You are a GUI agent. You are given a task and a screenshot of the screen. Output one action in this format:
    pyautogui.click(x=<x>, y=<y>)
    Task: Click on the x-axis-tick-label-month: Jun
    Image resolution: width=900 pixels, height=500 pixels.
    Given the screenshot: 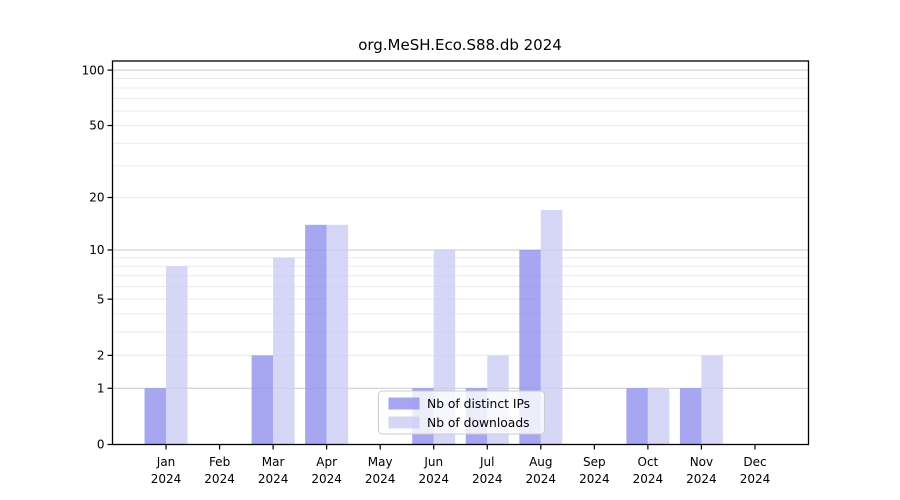 What is the action you would take?
    pyautogui.click(x=433, y=462)
    